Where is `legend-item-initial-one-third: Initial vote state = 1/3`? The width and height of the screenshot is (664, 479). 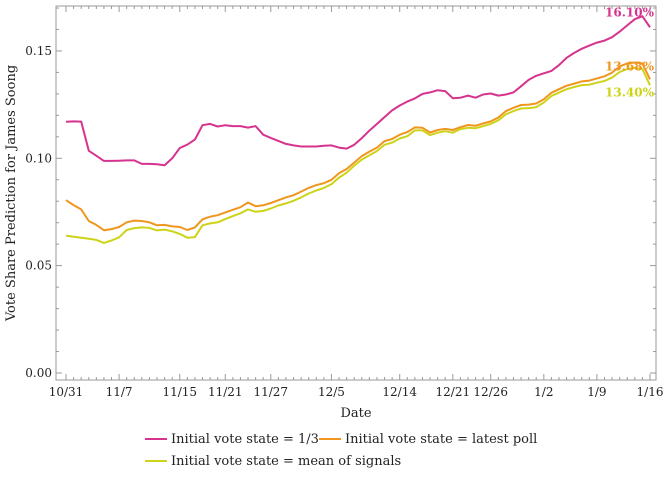
legend-item-initial-one-third: Initial vote state = 1/3 is located at coordinates (232, 439).